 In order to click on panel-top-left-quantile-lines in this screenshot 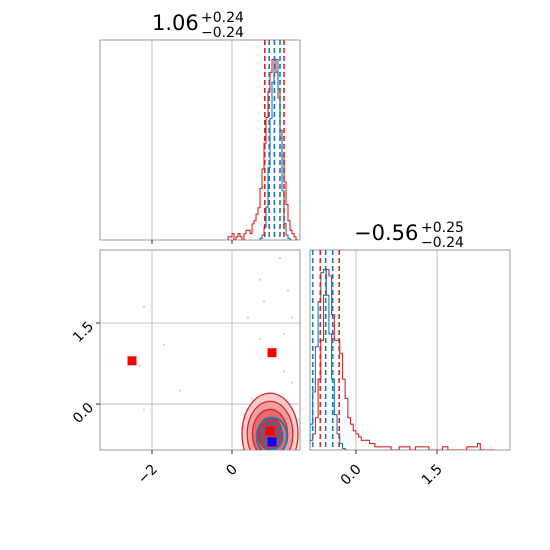, I will do `click(274, 140)`.